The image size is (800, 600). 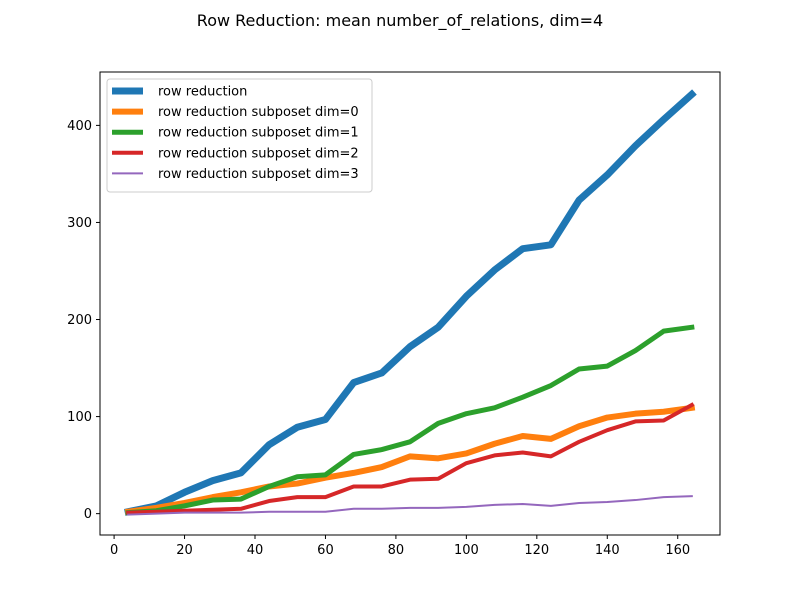 What do you see at coordinates (536, 550) in the screenshot?
I see `x-tick-label: 120` at bounding box center [536, 550].